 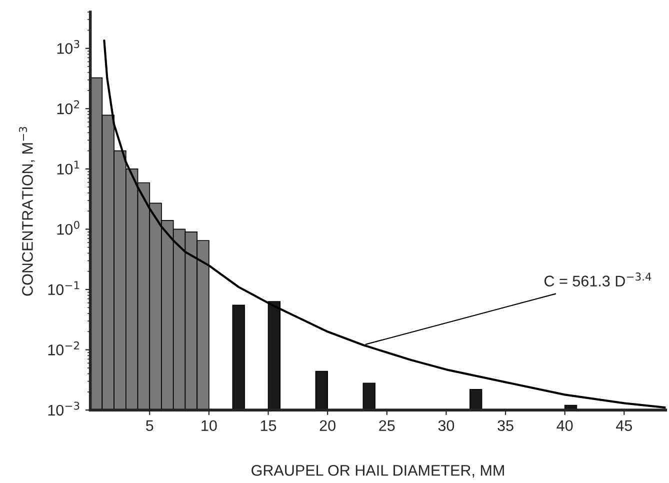 I want to click on y-tick-label: 10$^{0}$, so click(x=68, y=227).